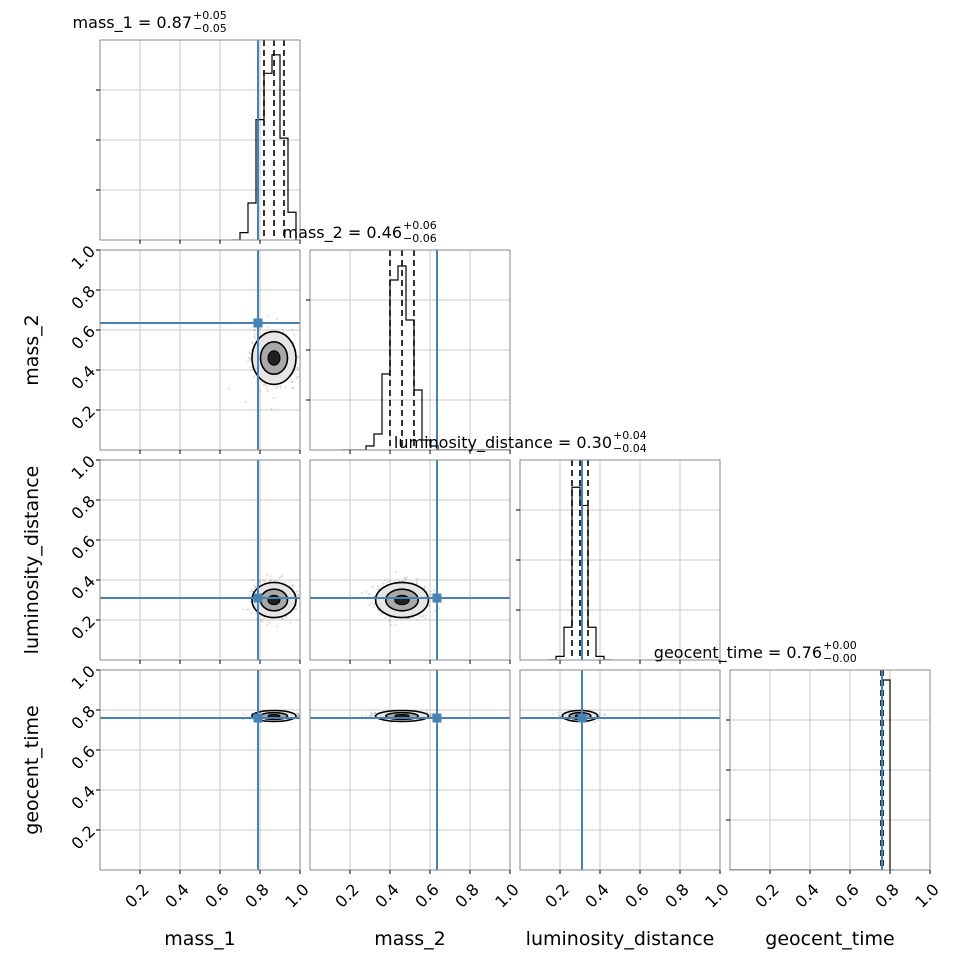 Image resolution: width=970 pixels, height=970 pixels. What do you see at coordinates (580, 573) in the screenshot?
I see `histogram-luminosity_distance` at bounding box center [580, 573].